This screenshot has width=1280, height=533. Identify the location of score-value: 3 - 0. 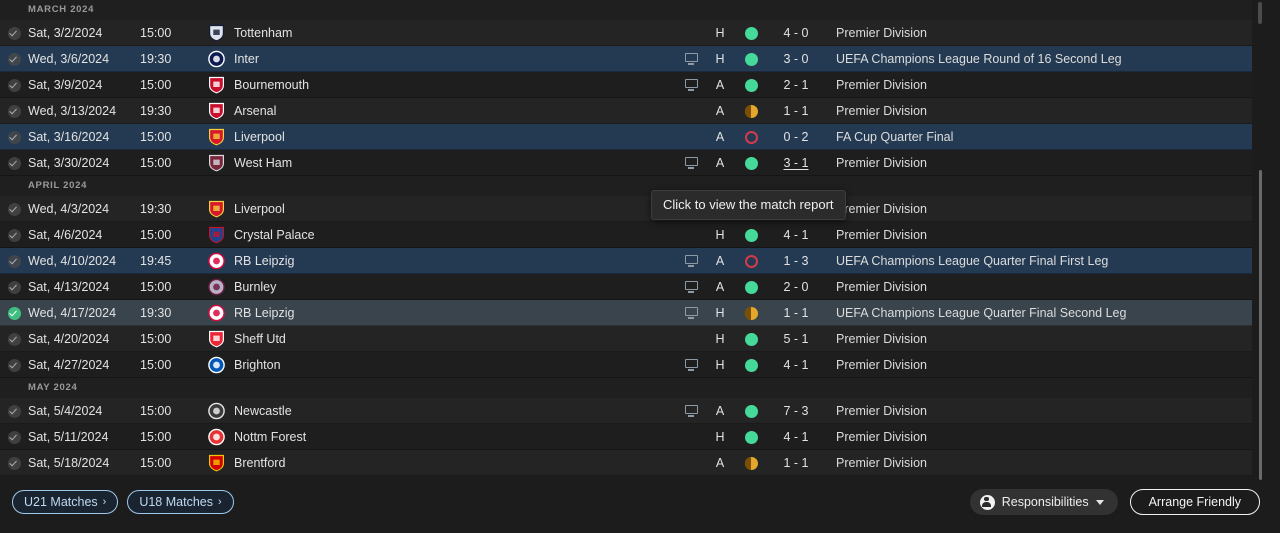
(796, 59).